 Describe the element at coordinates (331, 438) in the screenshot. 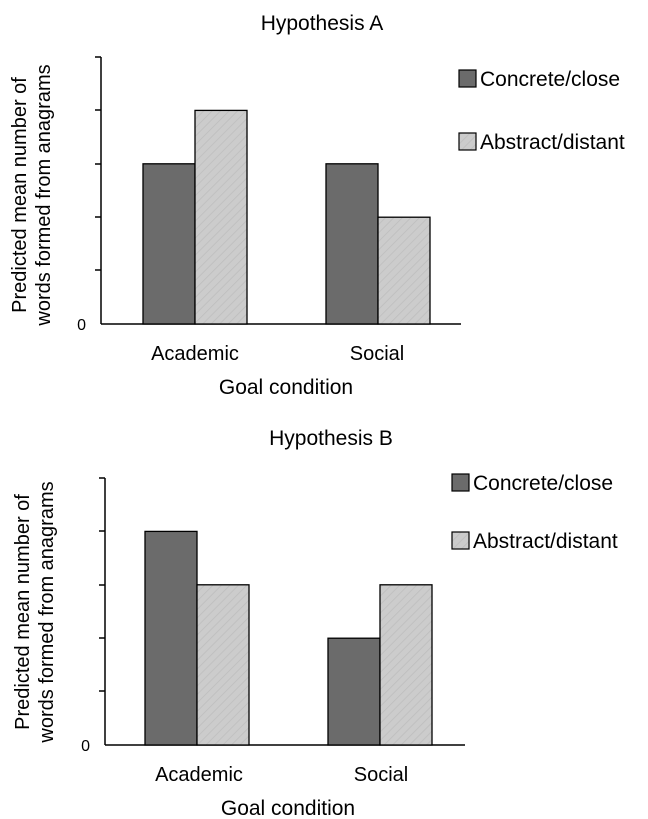

I see `chart-title: Hypothesis B` at that location.